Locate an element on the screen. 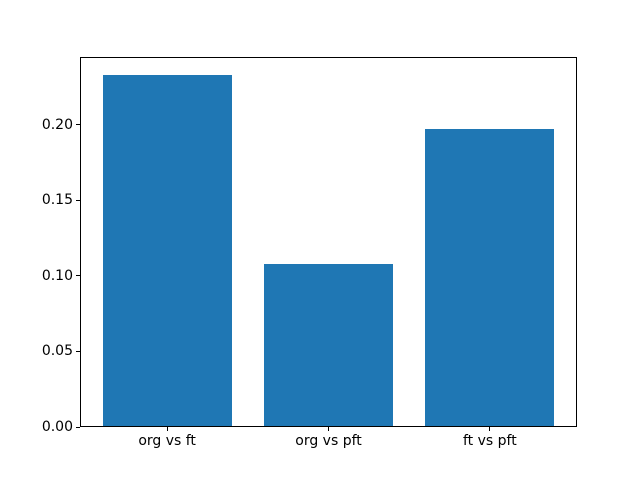 This screenshot has height=480, width=640. bar-org-vs-ft is located at coordinates (167, 250).